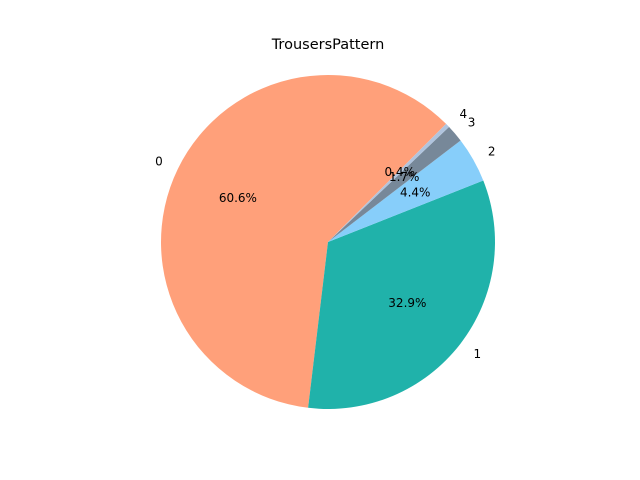 The width and height of the screenshot is (640, 480). Describe the element at coordinates (404, 177) in the screenshot. I see `percent-label-3: 1.7%` at that location.